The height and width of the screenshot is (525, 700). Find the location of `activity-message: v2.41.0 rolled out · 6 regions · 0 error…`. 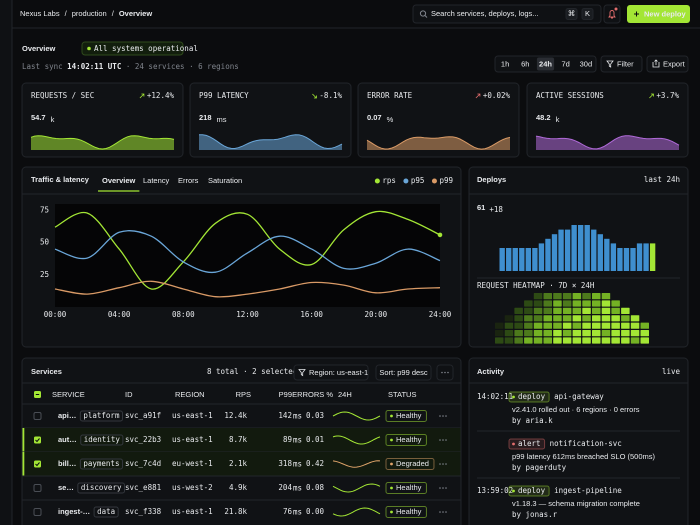

activity-message: v2.41.0 rolled out · 6 regions · 0 error… is located at coordinates (576, 409).